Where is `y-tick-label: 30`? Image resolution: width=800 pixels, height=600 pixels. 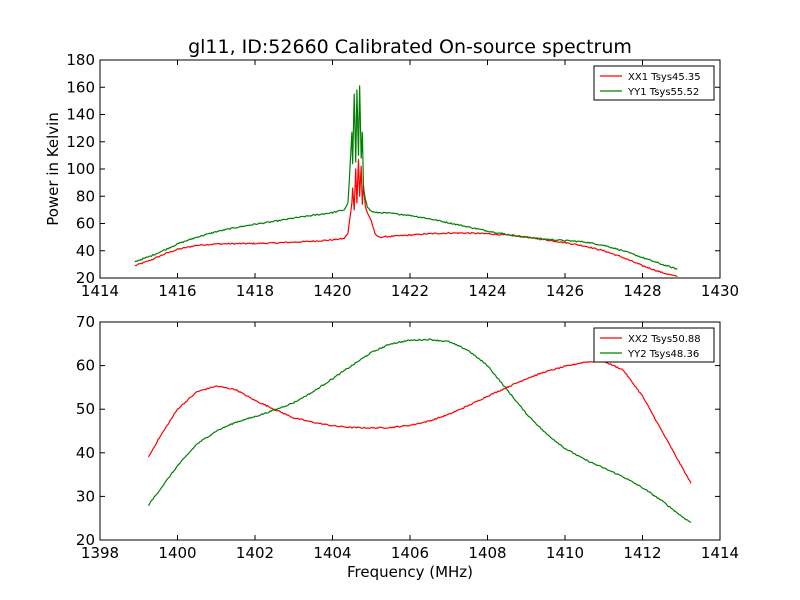
y-tick-label: 30 is located at coordinates (85, 496).